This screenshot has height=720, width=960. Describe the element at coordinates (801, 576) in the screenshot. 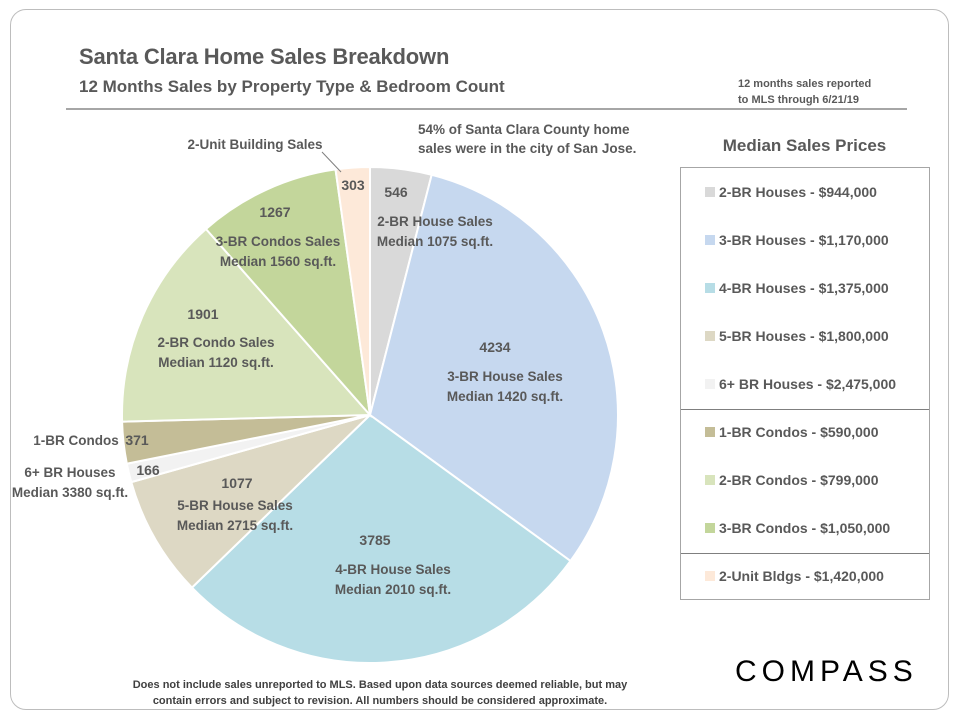

I see `legend-label: 2-Unit Bldgs - $1,420,000` at that location.